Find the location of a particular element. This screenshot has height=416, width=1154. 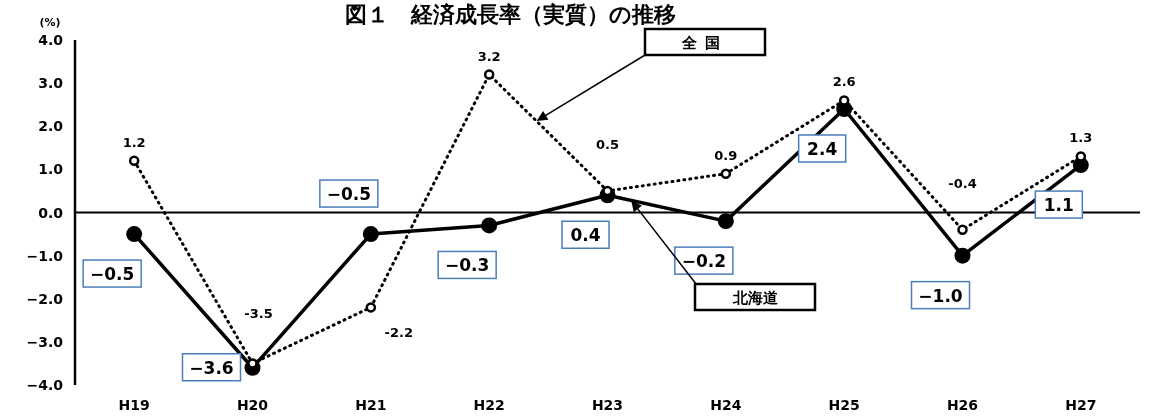

chart-title: 図１ 経済成長率（実質）の推移 is located at coordinates (510, 14).